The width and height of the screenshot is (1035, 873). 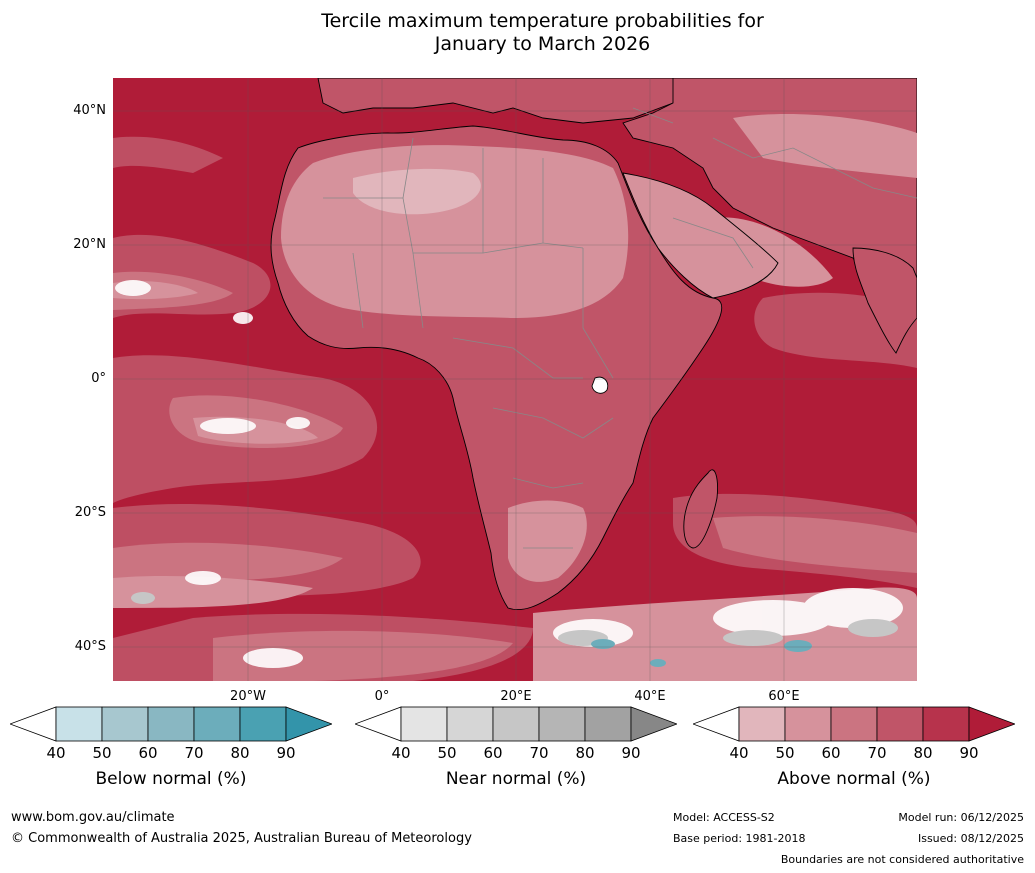 What do you see at coordinates (493, 753) in the screenshot?
I see `near-tick-label: 60` at bounding box center [493, 753].